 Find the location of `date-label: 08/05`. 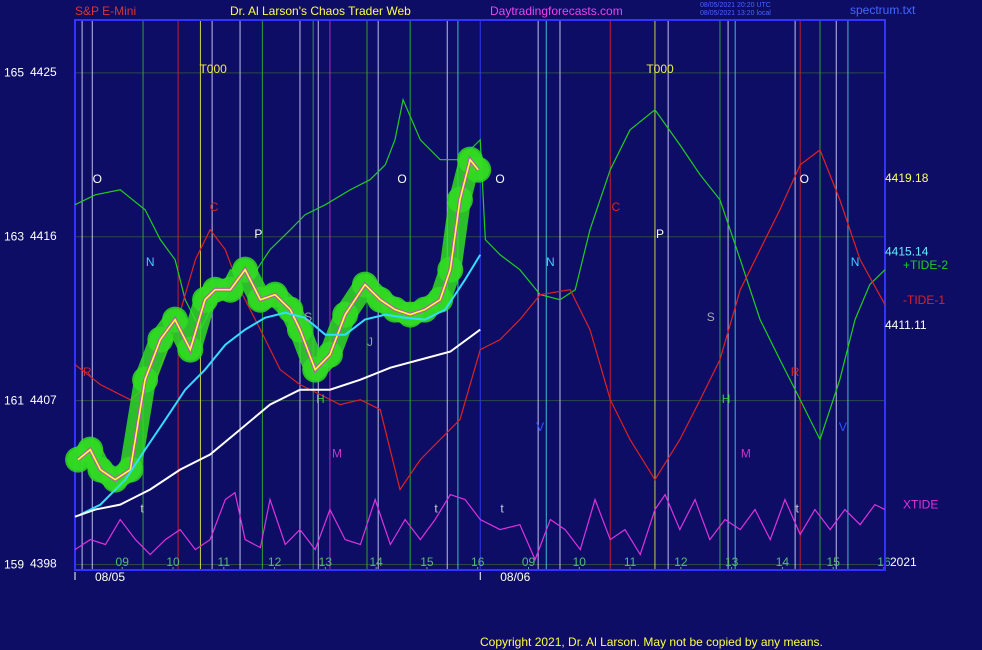

date-label: 08/05 is located at coordinates (110, 577).